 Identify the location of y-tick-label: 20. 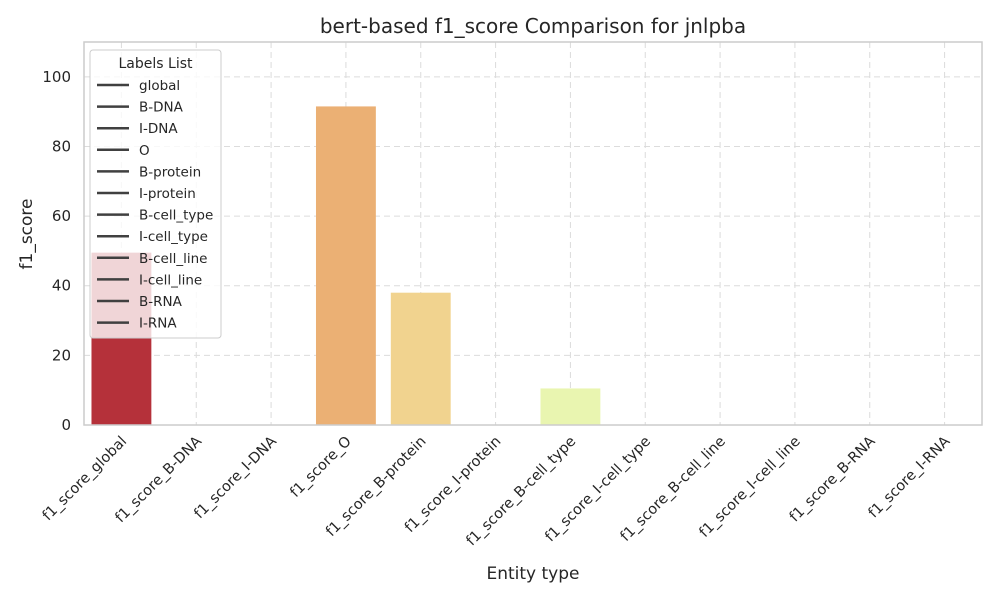
(61, 355).